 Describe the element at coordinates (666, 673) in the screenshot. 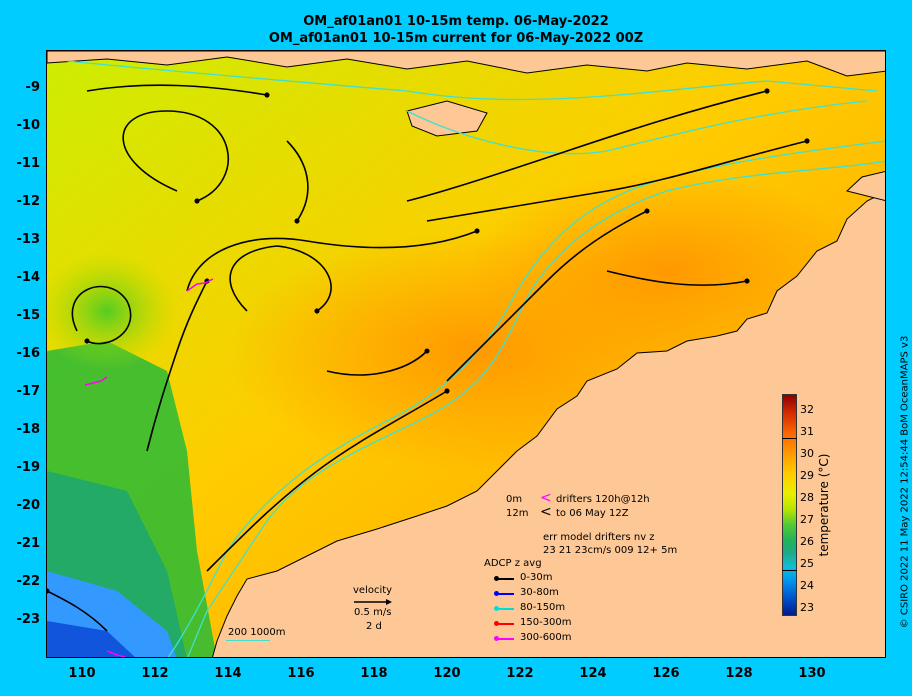

I see `x-tick-label: 126` at that location.